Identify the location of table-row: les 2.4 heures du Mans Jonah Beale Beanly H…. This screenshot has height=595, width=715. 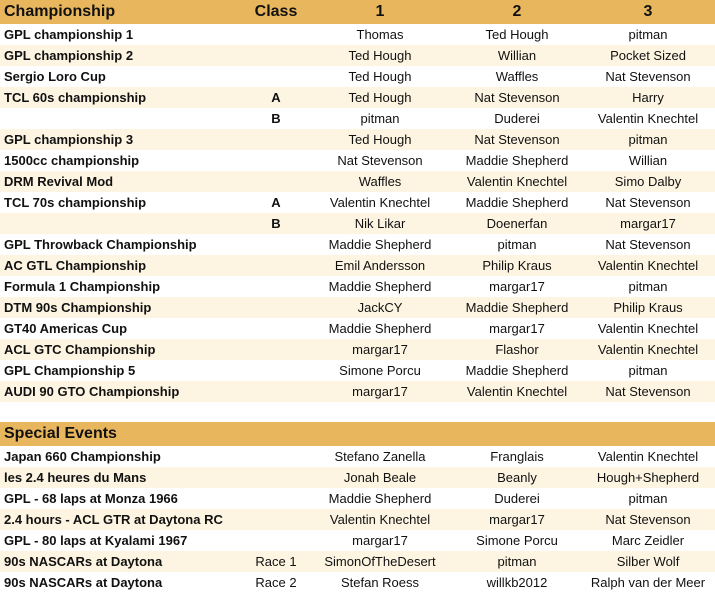
(357, 477).